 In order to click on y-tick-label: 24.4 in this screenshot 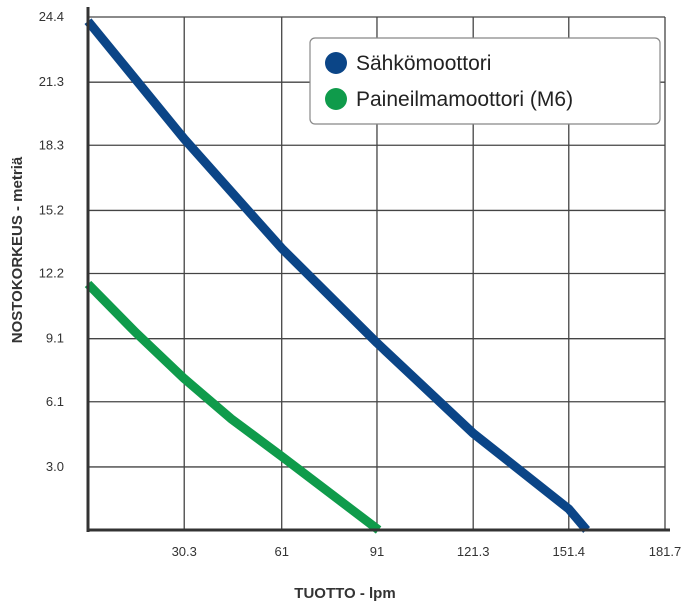, I will do `click(51, 16)`.